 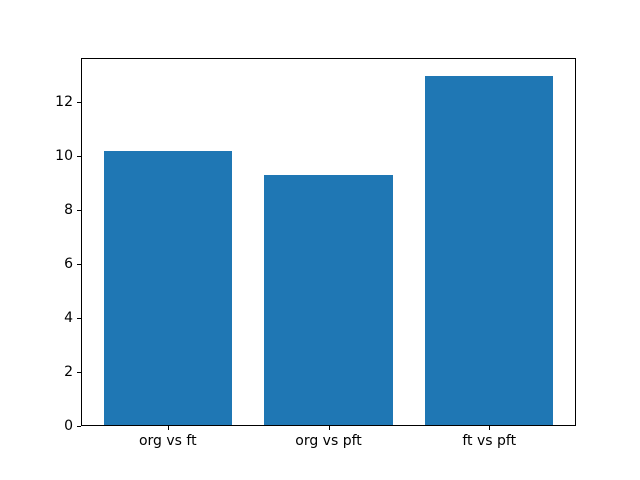 I want to click on y-tick-label: 4, so click(x=68, y=318).